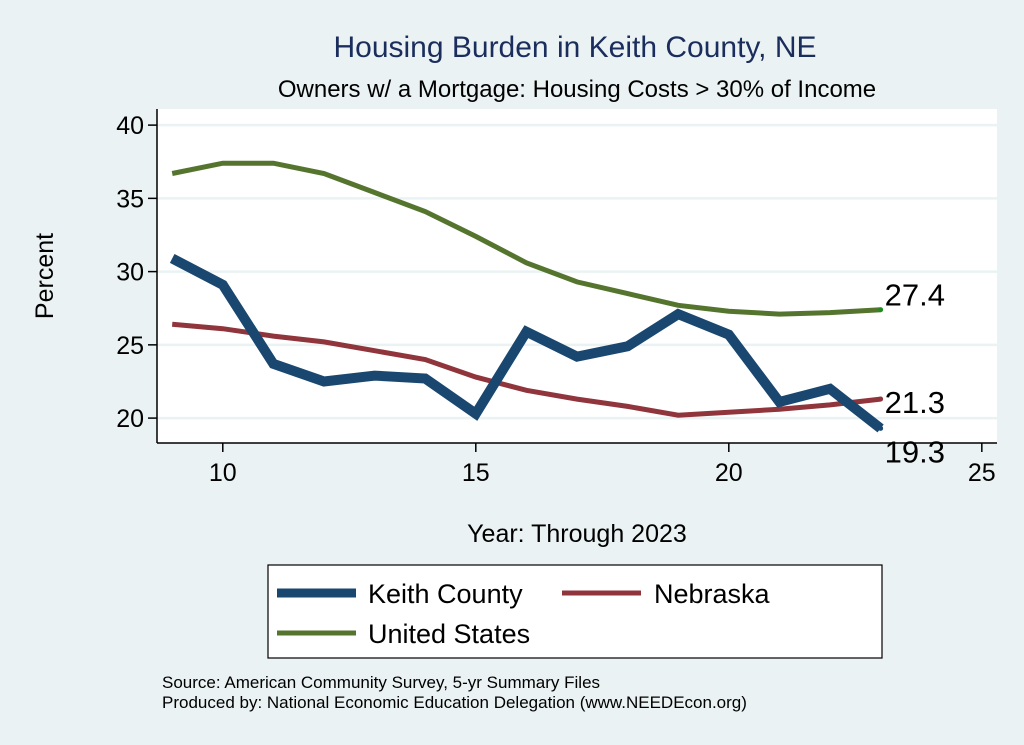 This screenshot has height=745, width=1024. What do you see at coordinates (915, 295) in the screenshot?
I see `end-label-united-states: 27.4` at bounding box center [915, 295].